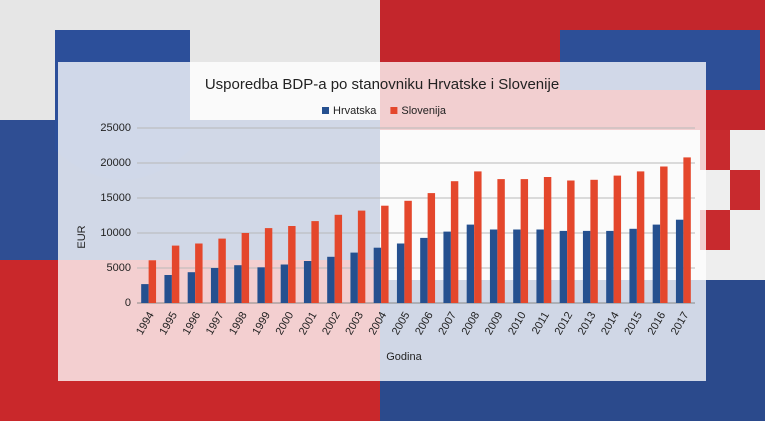 This screenshot has height=421, width=765. What do you see at coordinates (355, 111) in the screenshot?
I see `legend-label: Hrvatska` at bounding box center [355, 111].